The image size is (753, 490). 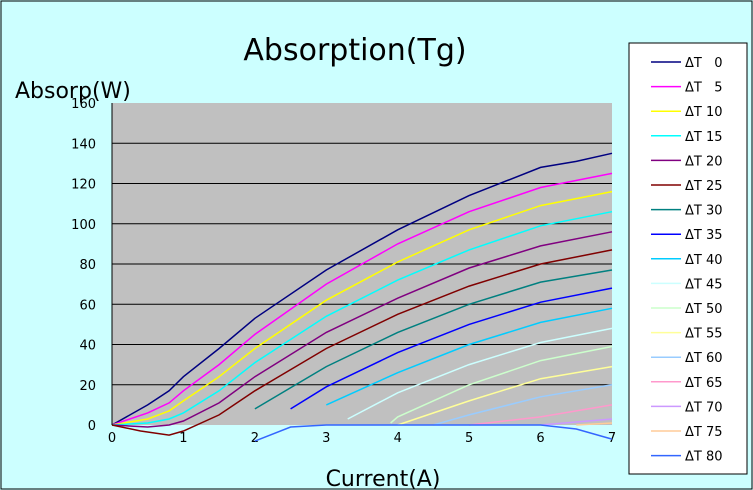 I want to click on legend-label: ΔT 50, so click(x=704, y=309).